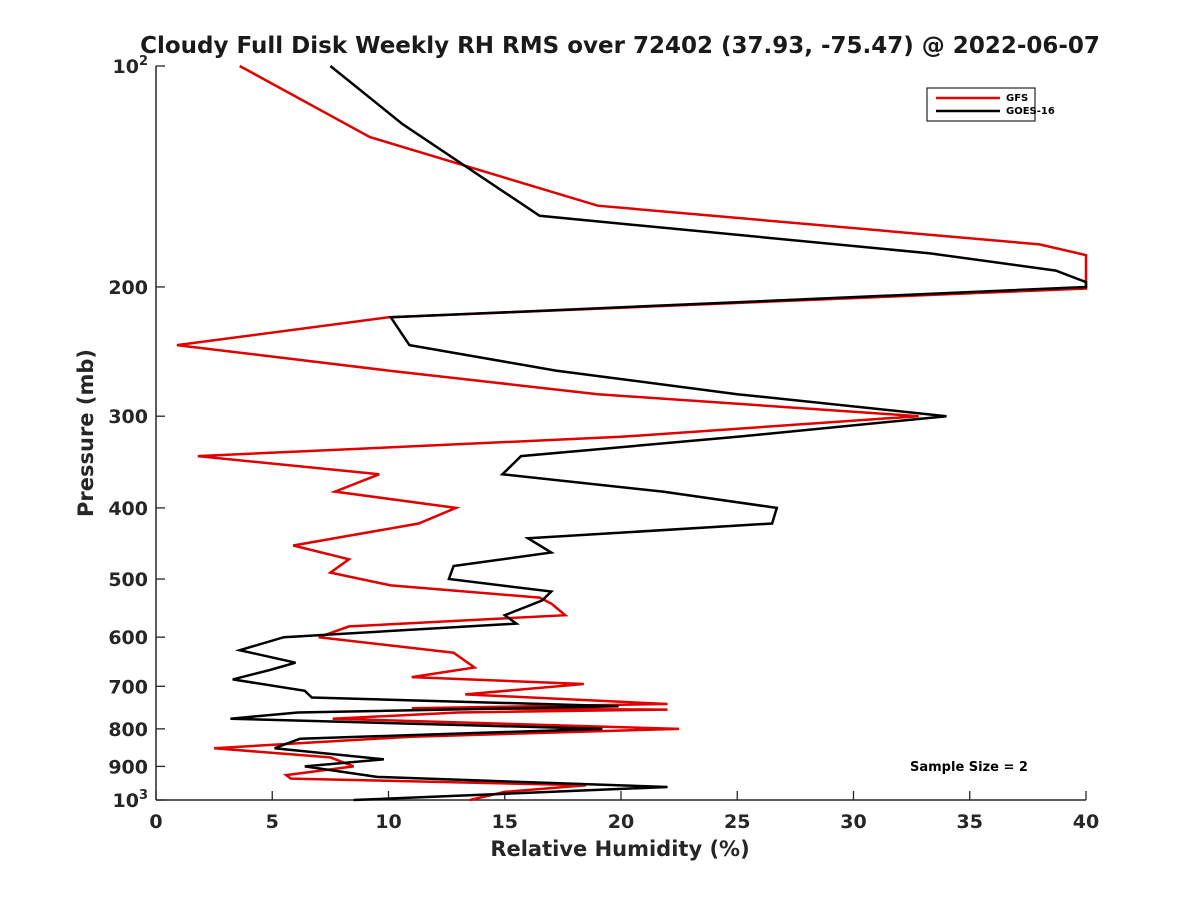 The width and height of the screenshot is (1200, 900). I want to click on x-tick-label: 40, so click(1086, 822).